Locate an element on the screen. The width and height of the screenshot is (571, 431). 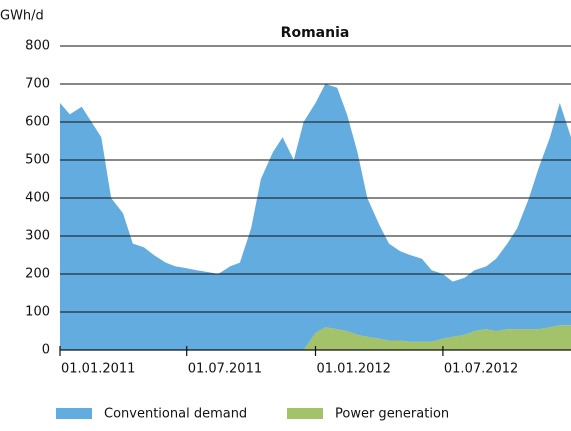
y-tick-label: 800 is located at coordinates (37, 46).